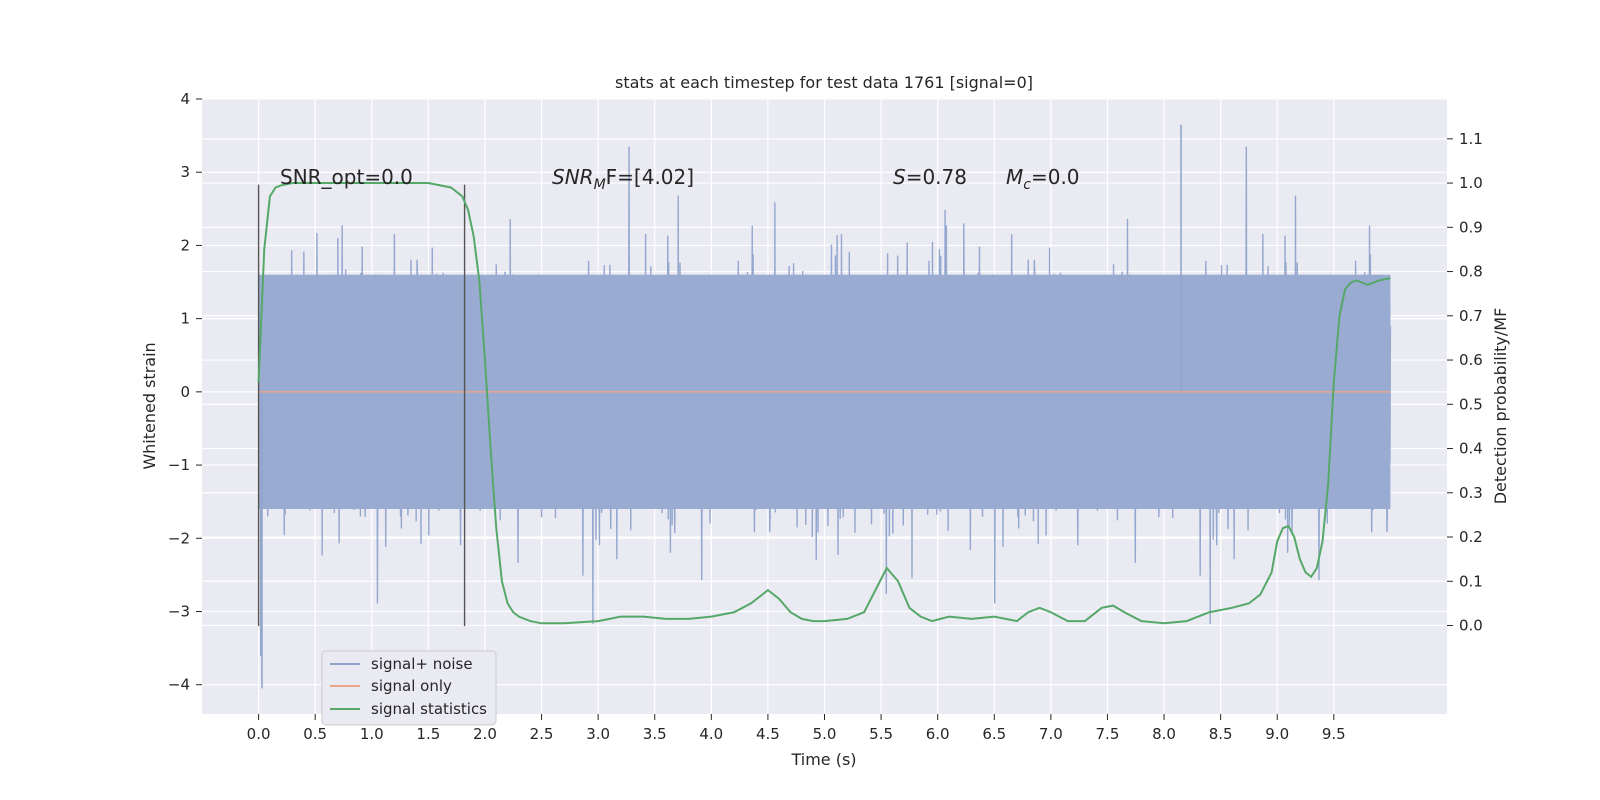 The width and height of the screenshot is (1600, 800). I want to click on y2-tick-label: 0.4, so click(1471, 449).